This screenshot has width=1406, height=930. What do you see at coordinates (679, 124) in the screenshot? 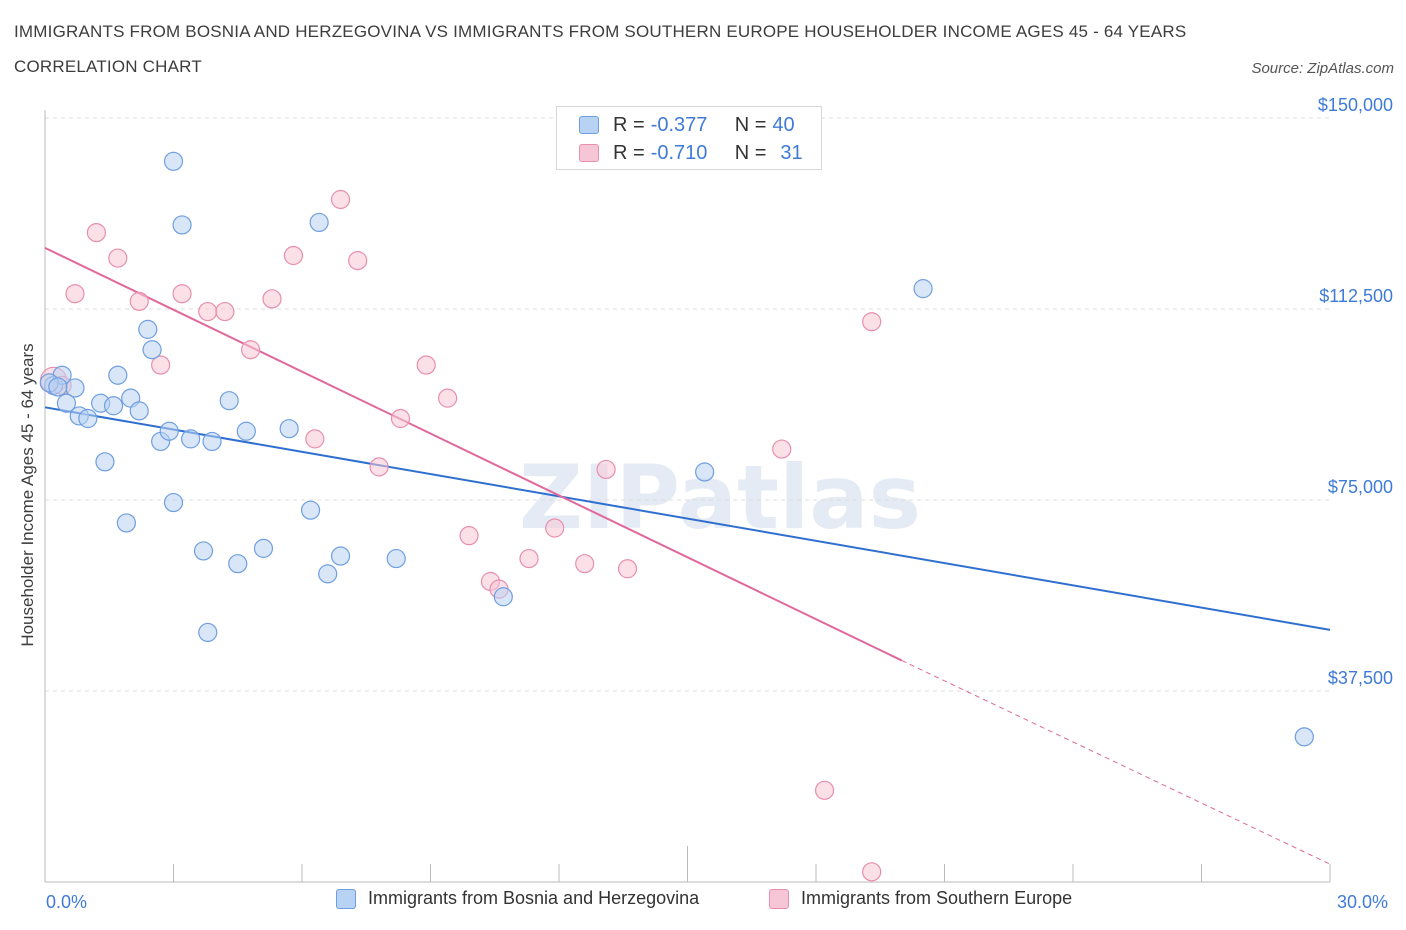
I see `r-value: -0.377` at bounding box center [679, 124].